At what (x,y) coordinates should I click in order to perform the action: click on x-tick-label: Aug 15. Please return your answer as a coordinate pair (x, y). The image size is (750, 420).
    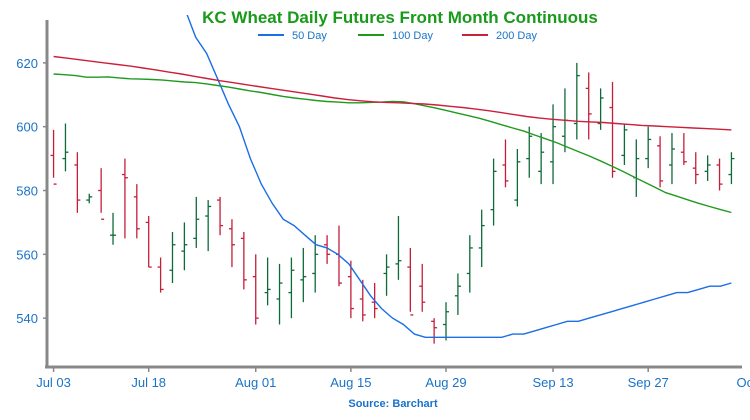
    Looking at the image, I should click on (350, 382).